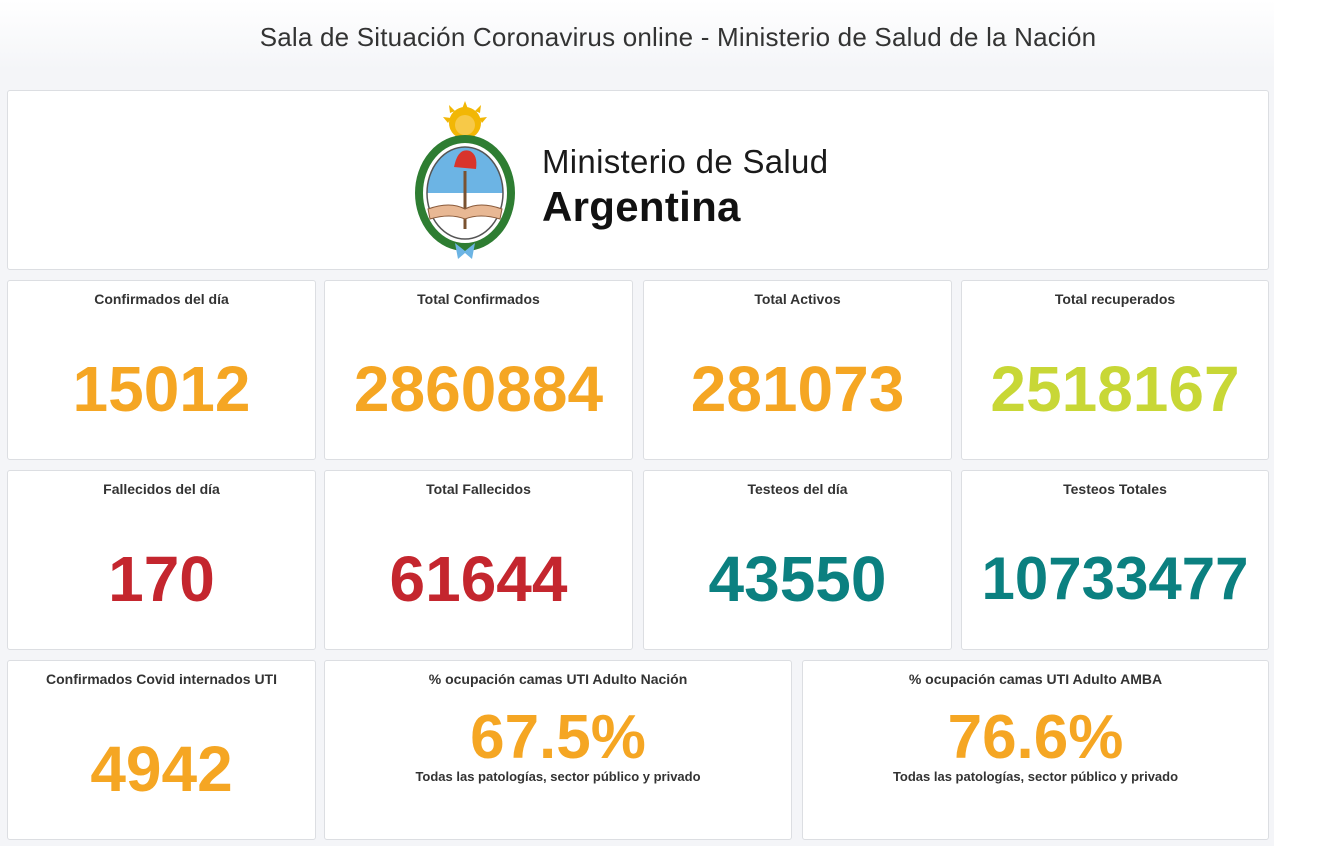 This screenshot has height=846, width=1340. I want to click on panel-title: Total recuperados, so click(1115, 299).